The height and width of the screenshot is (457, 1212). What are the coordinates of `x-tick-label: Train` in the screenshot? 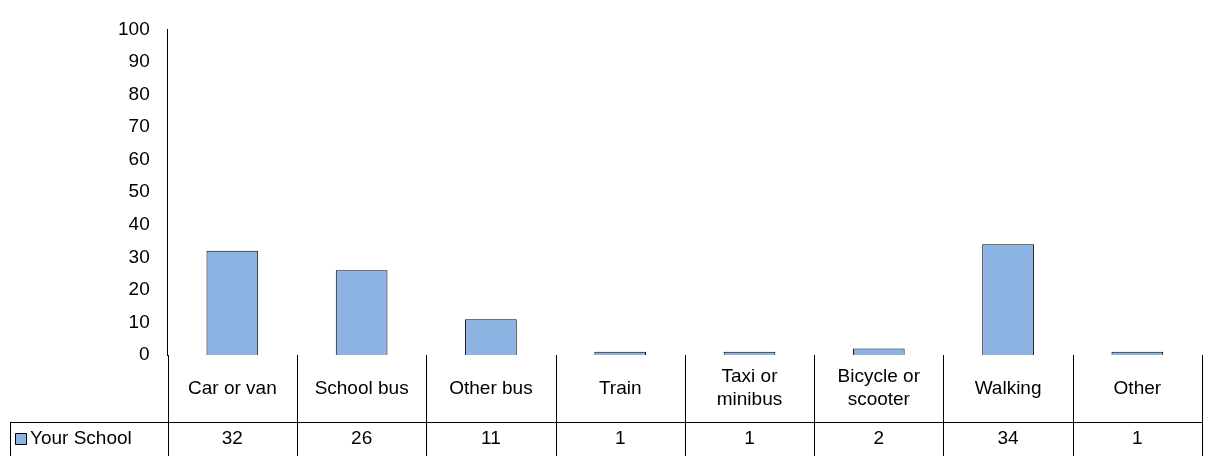 It's located at (620, 387).